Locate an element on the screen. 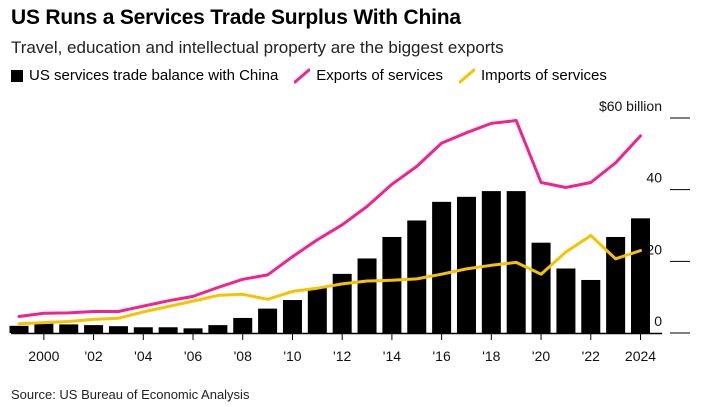 This screenshot has height=407, width=709. bar-2013 is located at coordinates (367, 295).